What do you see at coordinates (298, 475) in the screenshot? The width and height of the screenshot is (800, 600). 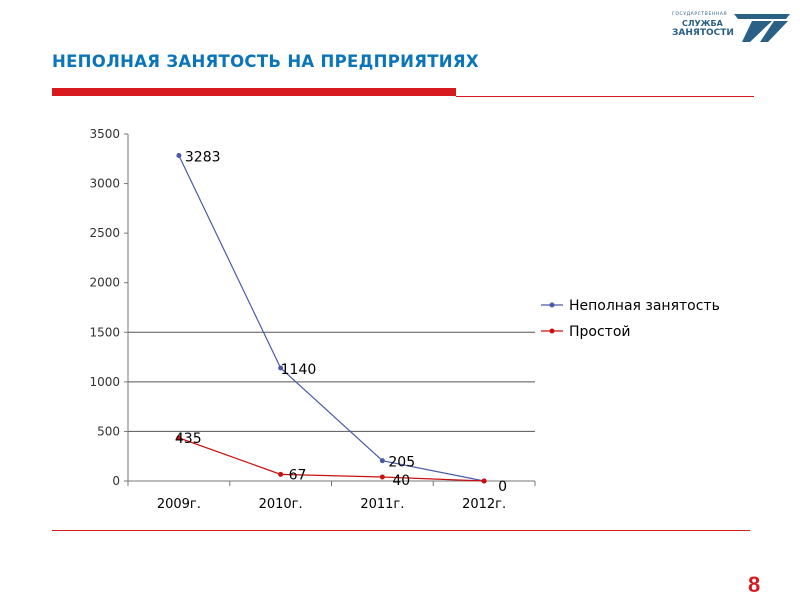 I see `data-label: 67` at bounding box center [298, 475].